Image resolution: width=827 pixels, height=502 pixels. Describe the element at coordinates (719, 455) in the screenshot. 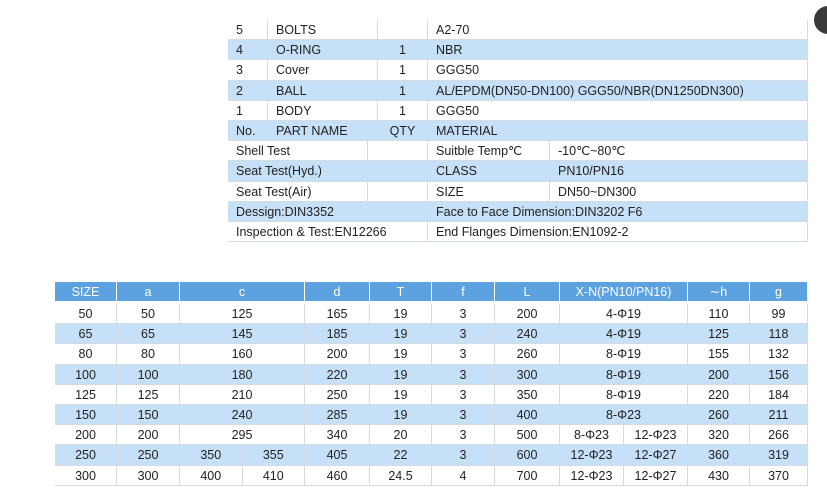

I see `dim-cell: 360` at that location.